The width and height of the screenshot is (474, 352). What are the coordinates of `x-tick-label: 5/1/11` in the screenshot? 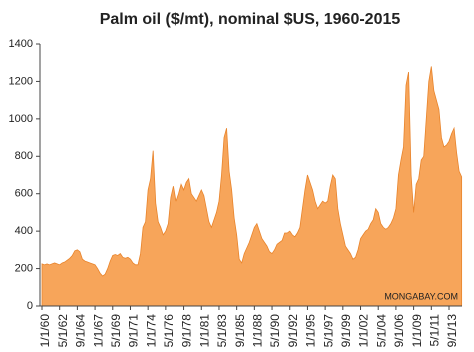 It's located at (434, 330).